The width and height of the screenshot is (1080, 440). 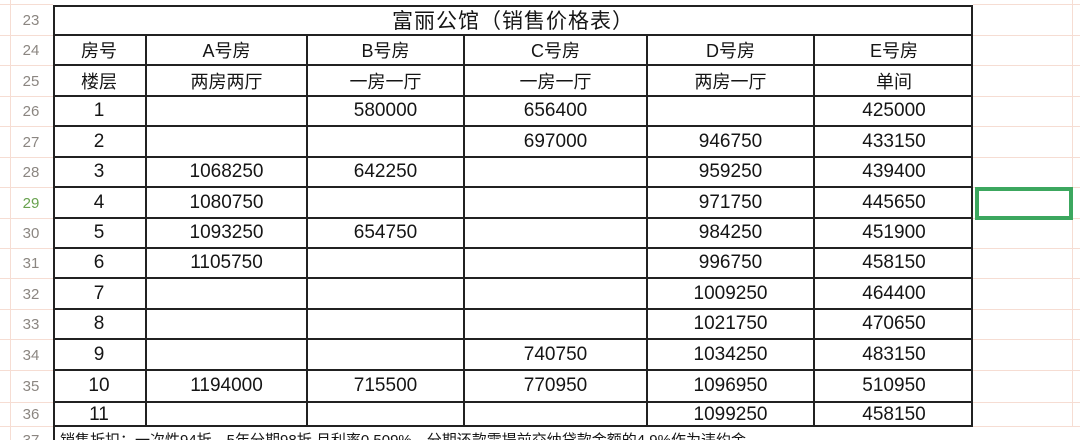 What do you see at coordinates (731, 293) in the screenshot?
I see `price-cell: 1009250` at bounding box center [731, 293].